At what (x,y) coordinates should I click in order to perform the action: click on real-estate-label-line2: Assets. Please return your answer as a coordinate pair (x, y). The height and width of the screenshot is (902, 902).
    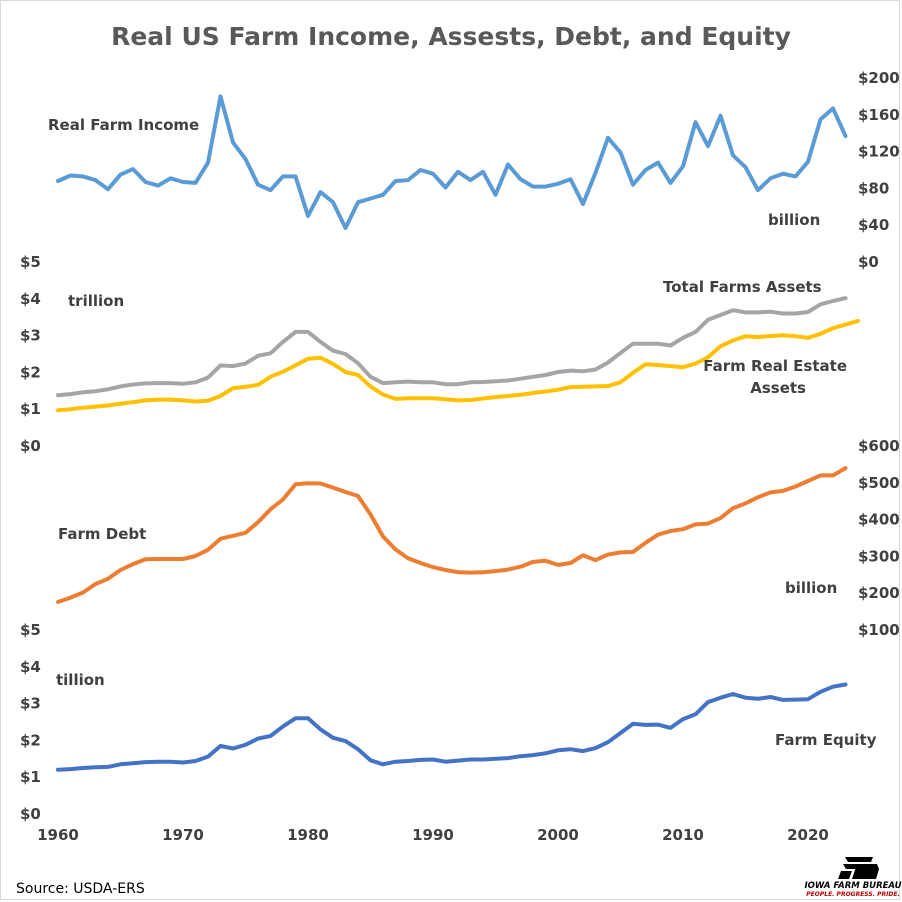
    Looking at the image, I should click on (778, 388).